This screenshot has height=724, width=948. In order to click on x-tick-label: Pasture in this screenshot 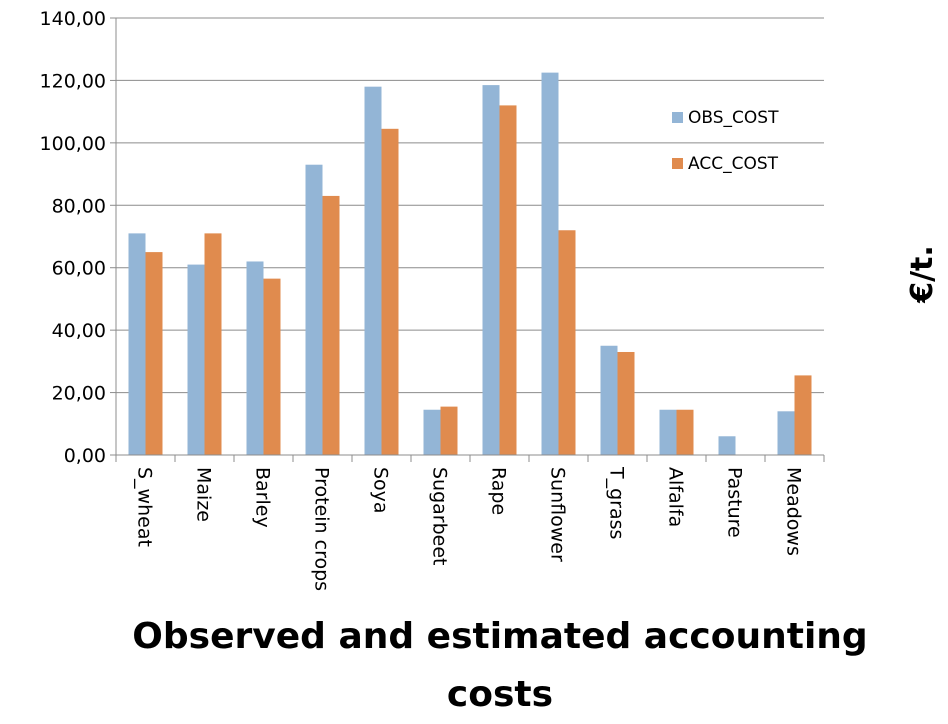, I will do `click(735, 502)`.